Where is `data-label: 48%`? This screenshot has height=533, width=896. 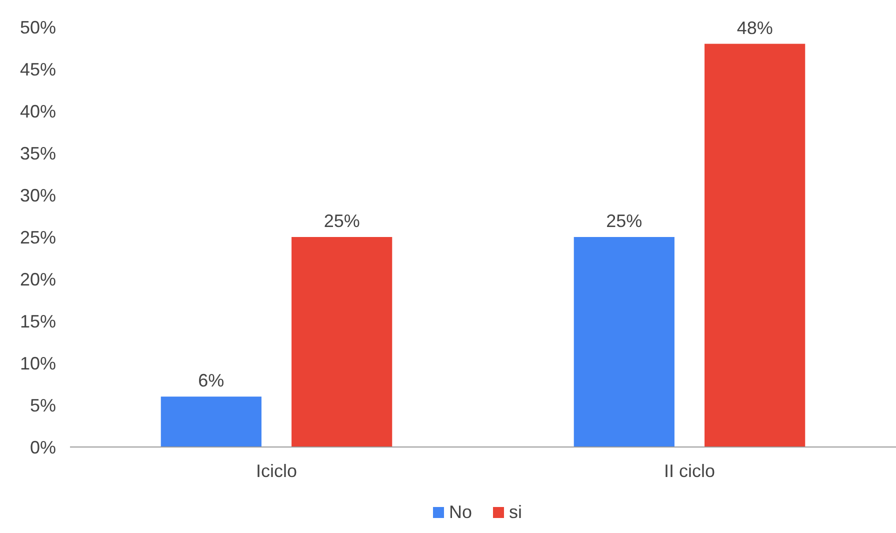
data-label: 48% is located at coordinates (754, 28).